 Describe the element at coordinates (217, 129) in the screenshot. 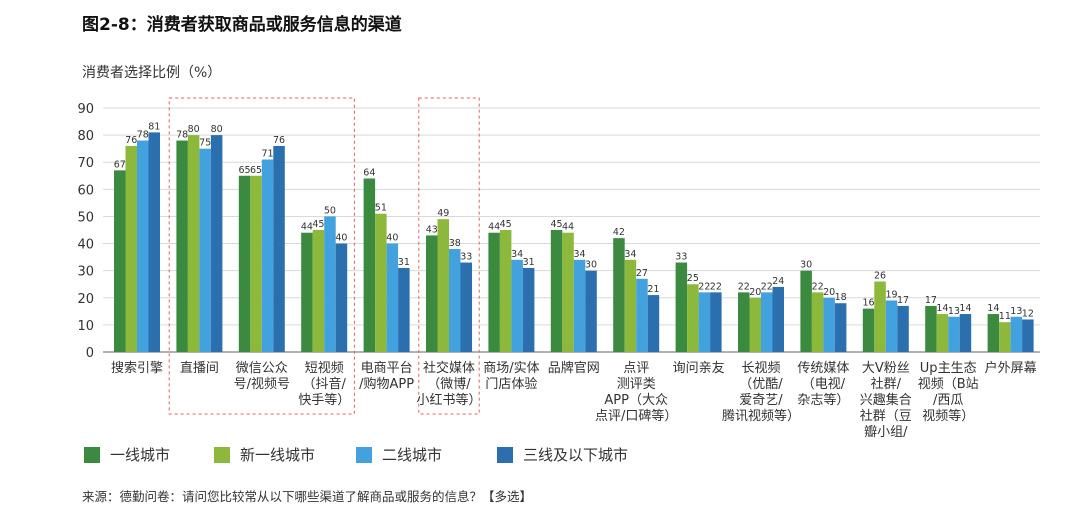

I see `data-label: 80` at that location.